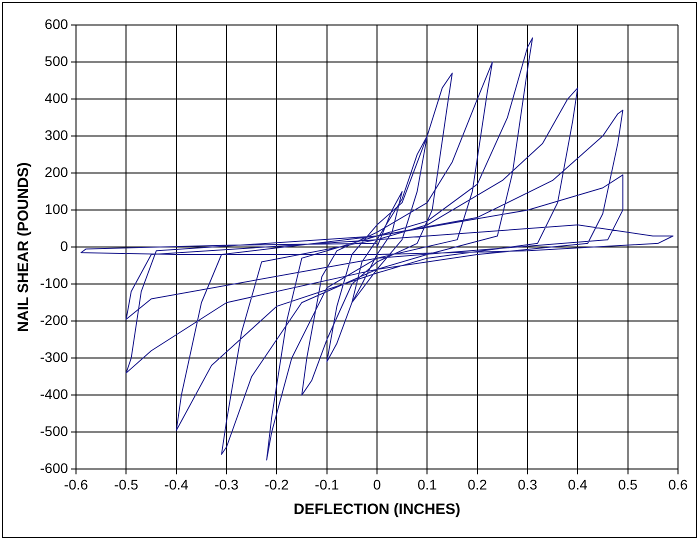 Image resolution: width=699 pixels, height=540 pixels. I want to click on x-tick-label: -0.6, so click(76, 484).